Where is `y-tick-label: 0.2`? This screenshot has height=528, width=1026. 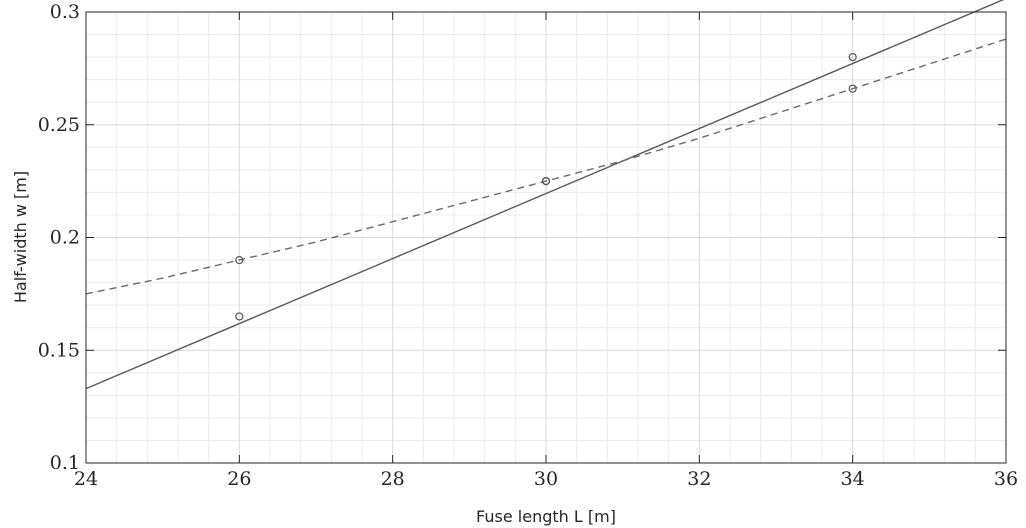
y-tick-label: 0.2 is located at coordinates (65, 238).